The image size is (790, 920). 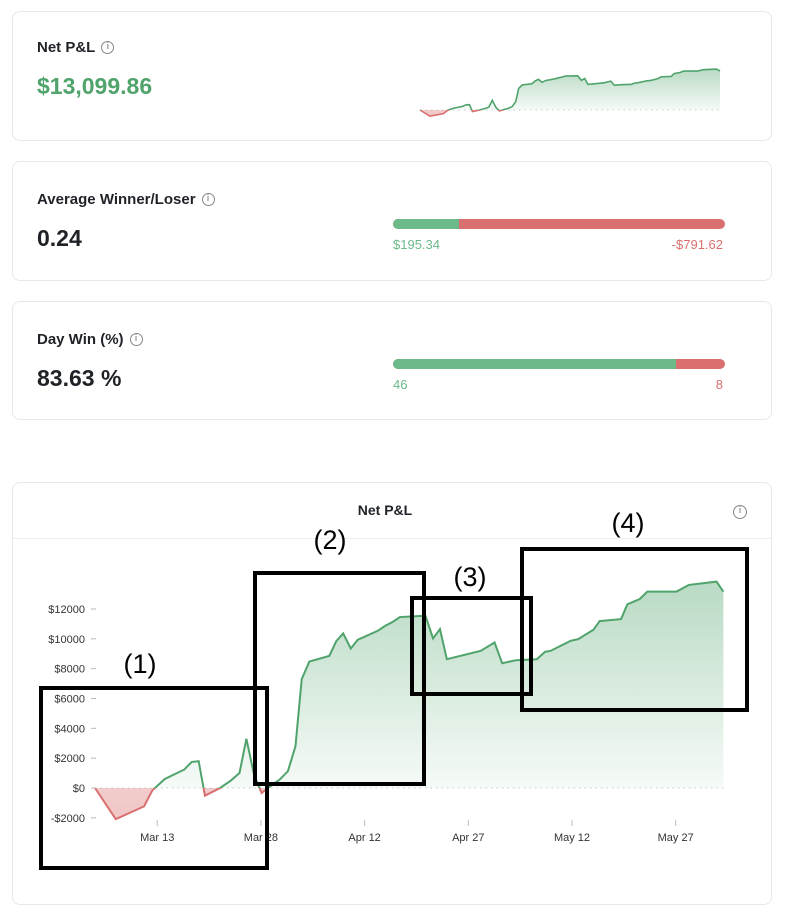 I want to click on positive-area, so click(x=570, y=89).